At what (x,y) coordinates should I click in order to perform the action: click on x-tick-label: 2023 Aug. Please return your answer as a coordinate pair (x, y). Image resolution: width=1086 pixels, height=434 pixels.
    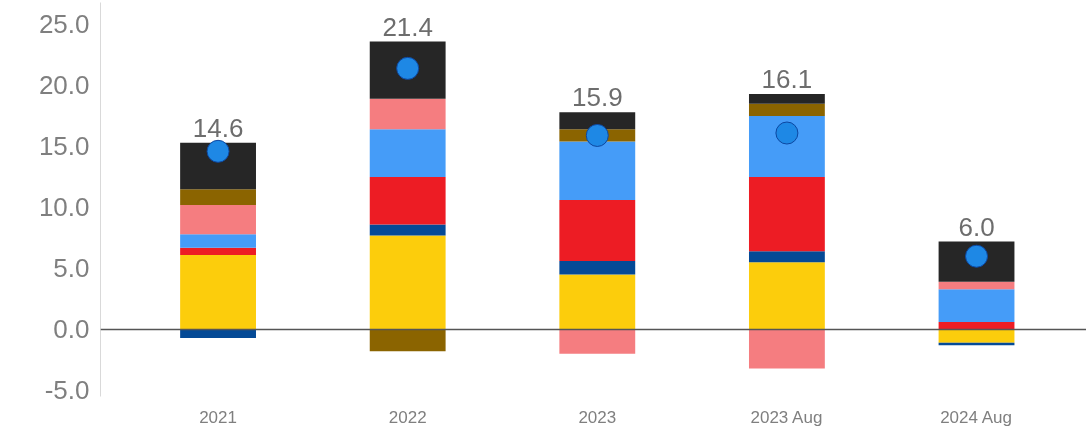
    Looking at the image, I should click on (786, 417).